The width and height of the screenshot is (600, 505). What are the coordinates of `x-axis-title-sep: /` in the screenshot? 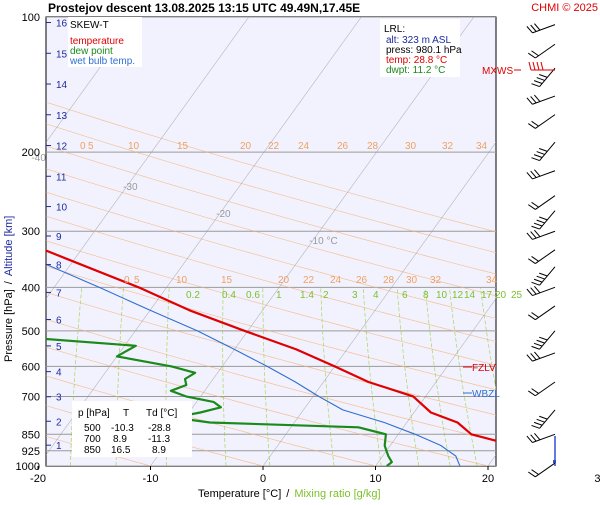 It's located at (288, 494).